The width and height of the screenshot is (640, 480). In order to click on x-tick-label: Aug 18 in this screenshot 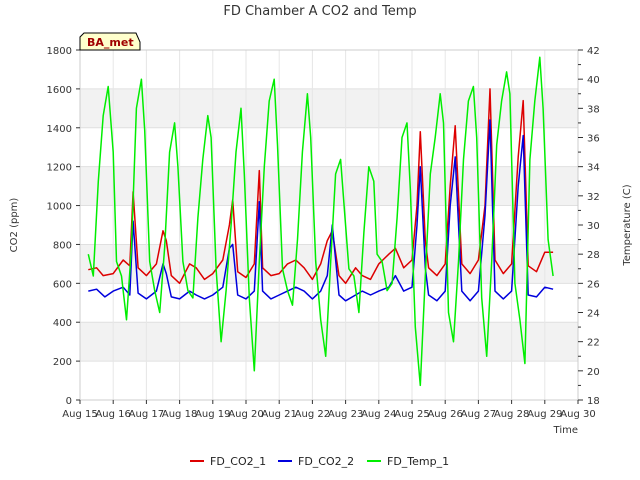, I will do `click(179, 414)`.